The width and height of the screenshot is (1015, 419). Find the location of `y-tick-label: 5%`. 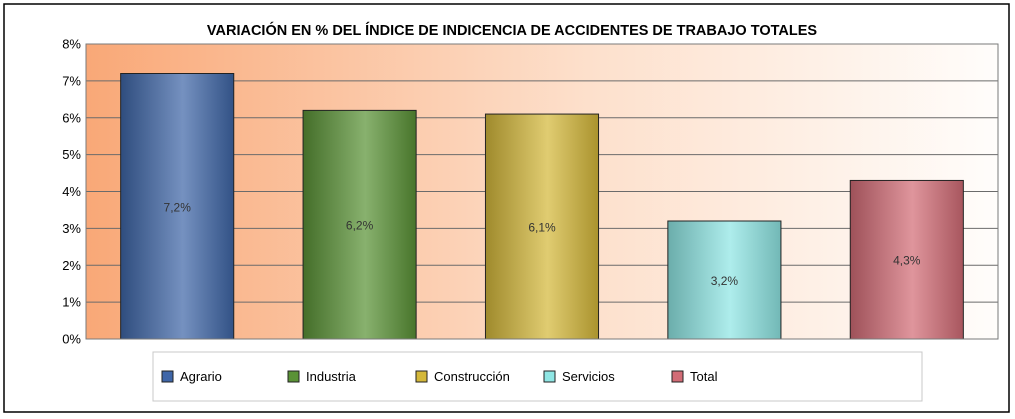

y-tick-label: 5% is located at coordinates (71, 154).